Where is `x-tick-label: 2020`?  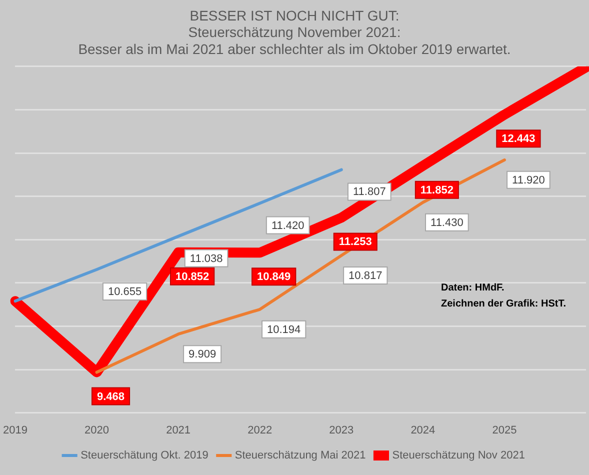
x-tick-label: 2020 is located at coordinates (97, 430).